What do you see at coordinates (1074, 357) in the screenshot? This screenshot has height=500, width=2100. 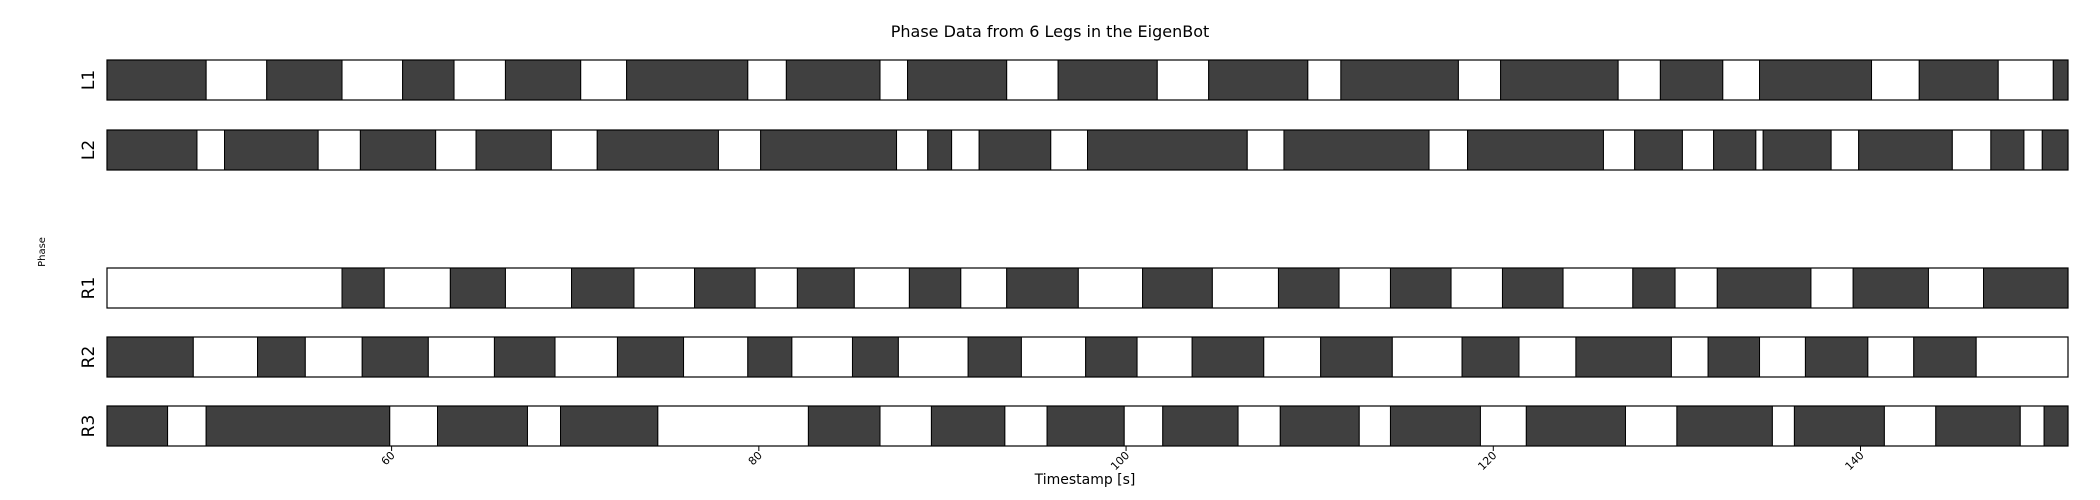 I see `leg-row-r2: R2` at bounding box center [1074, 357].